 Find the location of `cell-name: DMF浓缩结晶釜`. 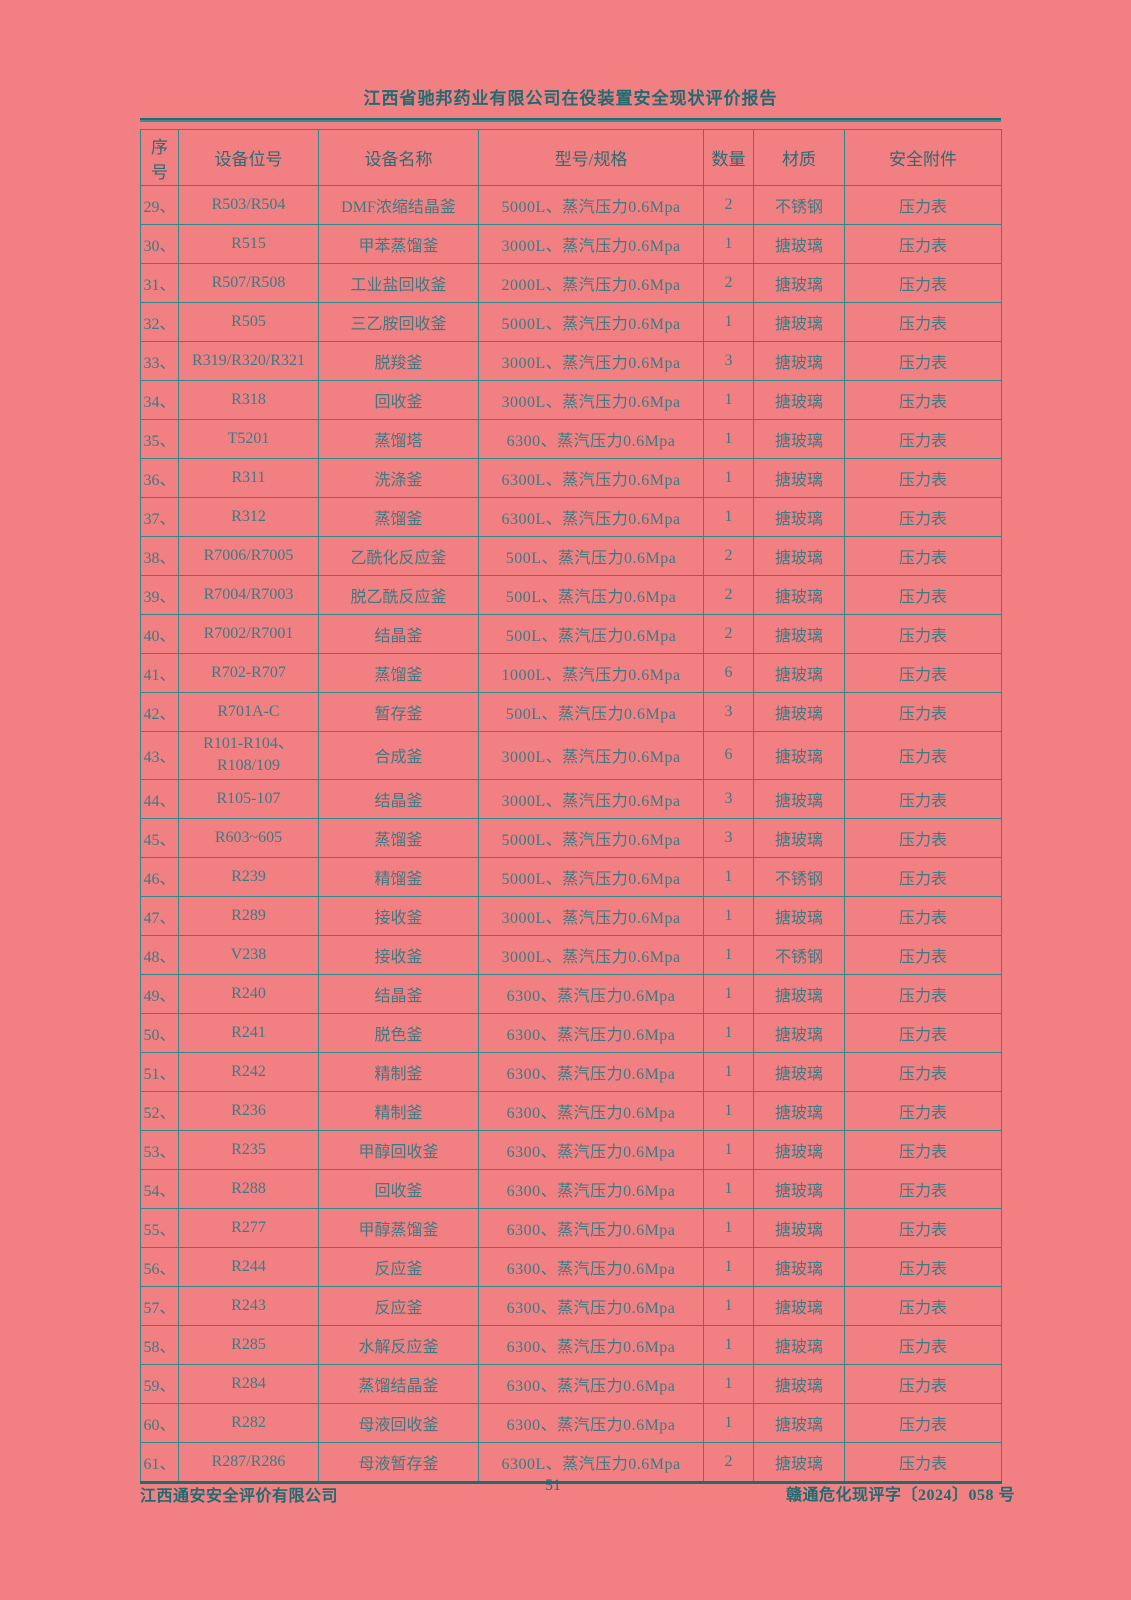

cell-name: DMF浓缩结晶釜 is located at coordinates (398, 205).